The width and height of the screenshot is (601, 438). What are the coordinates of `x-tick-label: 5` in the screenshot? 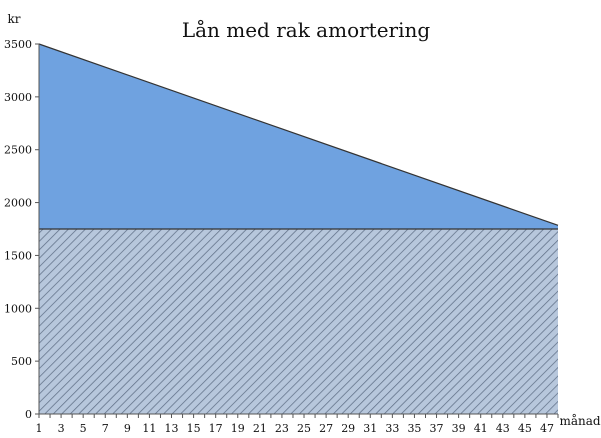 It's located at (83, 428).